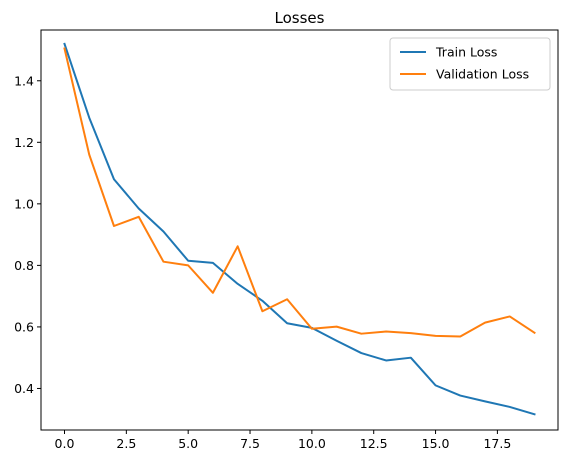 The image size is (587, 461). What do you see at coordinates (24, 326) in the screenshot?
I see `y-tick-label: 0.6` at bounding box center [24, 326].